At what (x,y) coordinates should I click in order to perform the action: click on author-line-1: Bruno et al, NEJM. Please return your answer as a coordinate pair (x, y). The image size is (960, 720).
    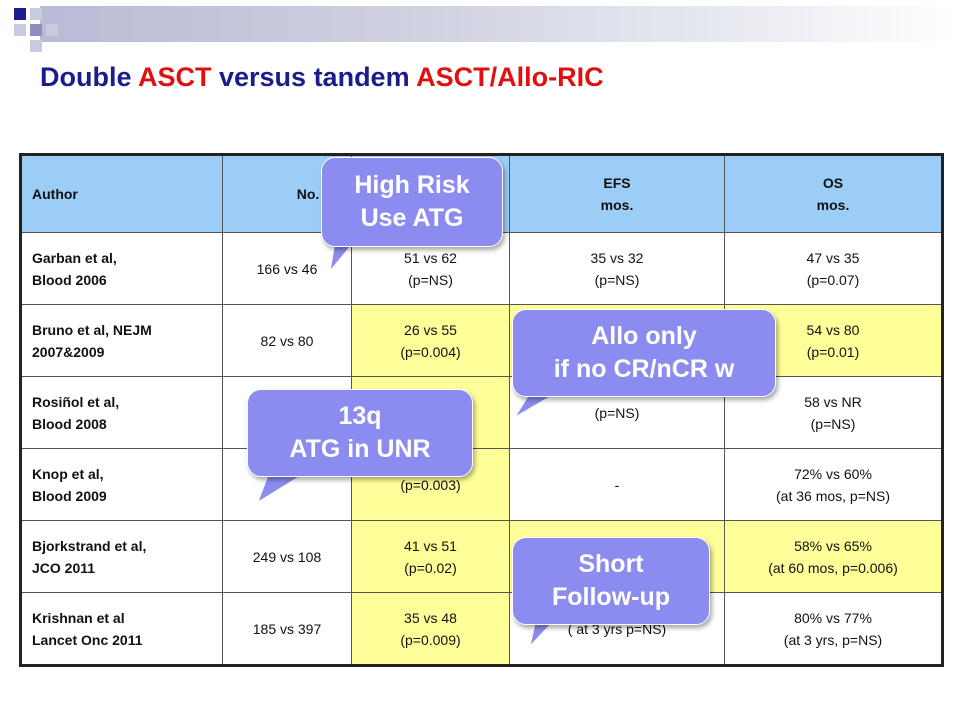
    Looking at the image, I should click on (92, 329).